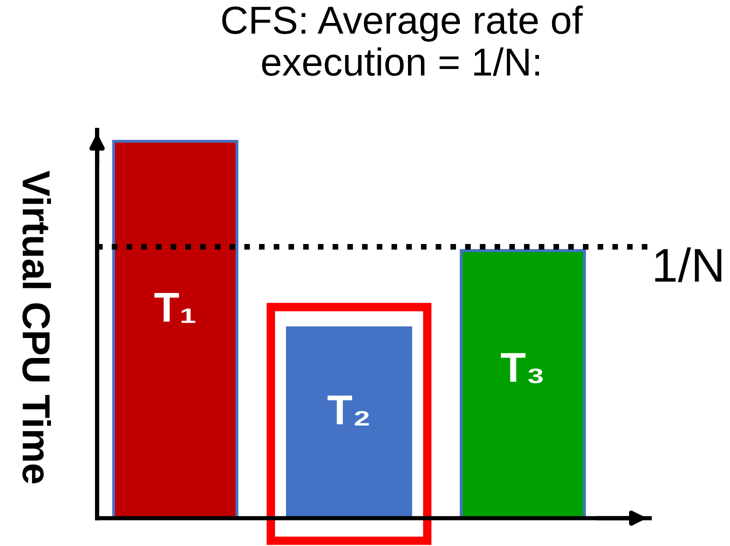 This screenshot has width=730, height=546. I want to click on y-axis-title: Virtual CPU Time, so click(36, 327).